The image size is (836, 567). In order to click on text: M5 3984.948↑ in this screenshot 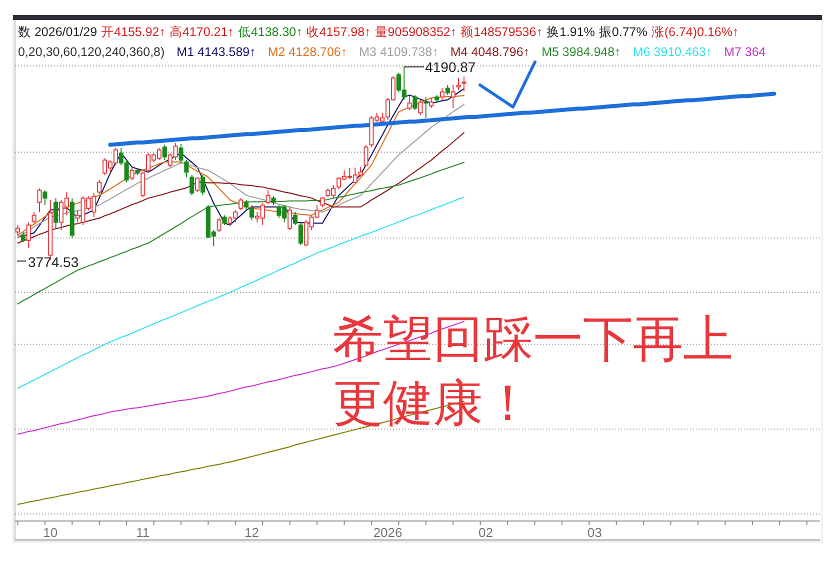, I will do `click(581, 52)`.